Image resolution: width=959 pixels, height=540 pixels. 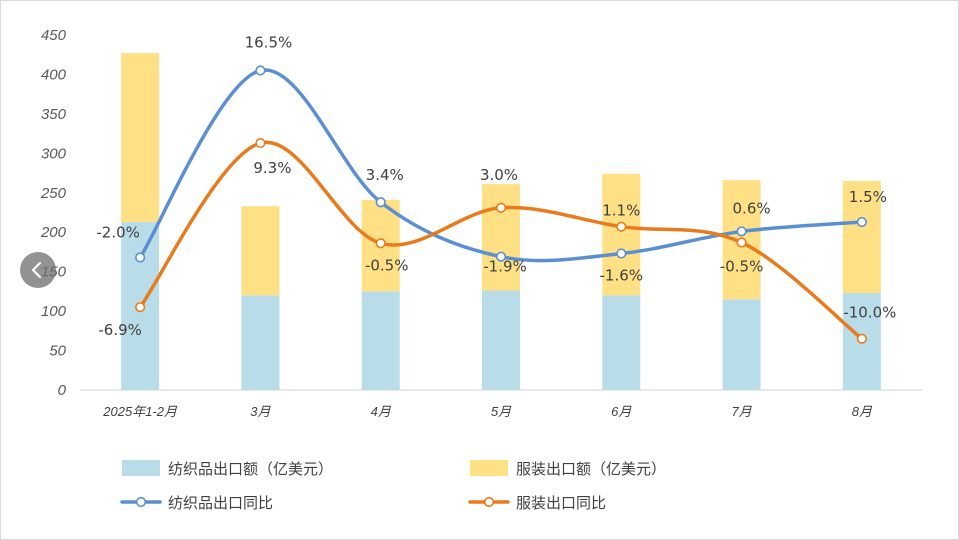 What do you see at coordinates (869, 313) in the screenshot?
I see `data-label: -10.0%` at bounding box center [869, 313].